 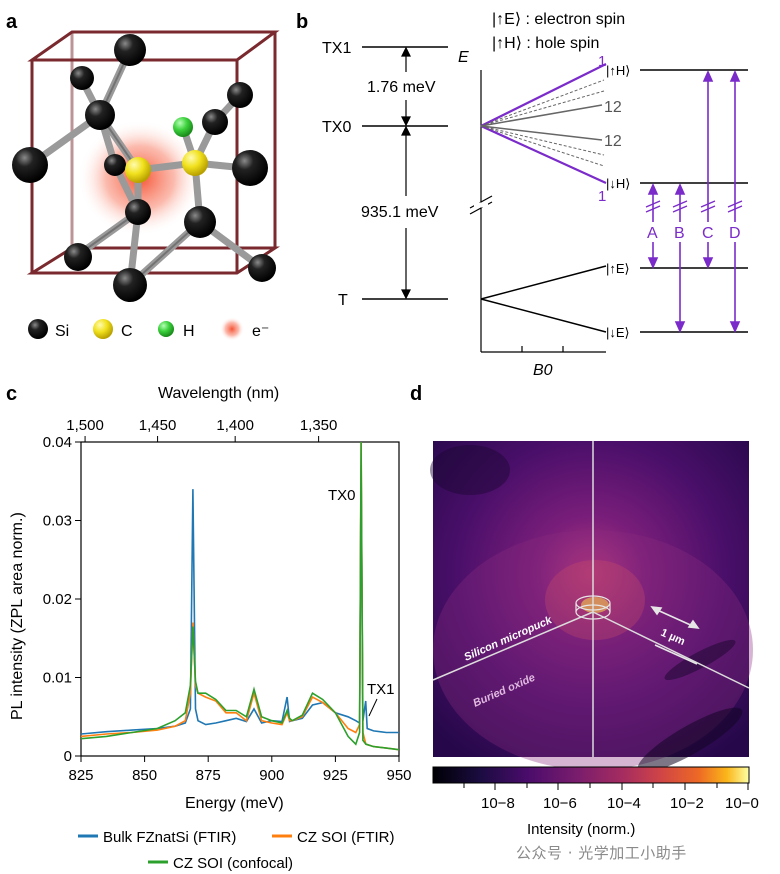 What do you see at coordinates (652, 233) in the screenshot?
I see `transition-a-label: A` at bounding box center [652, 233].